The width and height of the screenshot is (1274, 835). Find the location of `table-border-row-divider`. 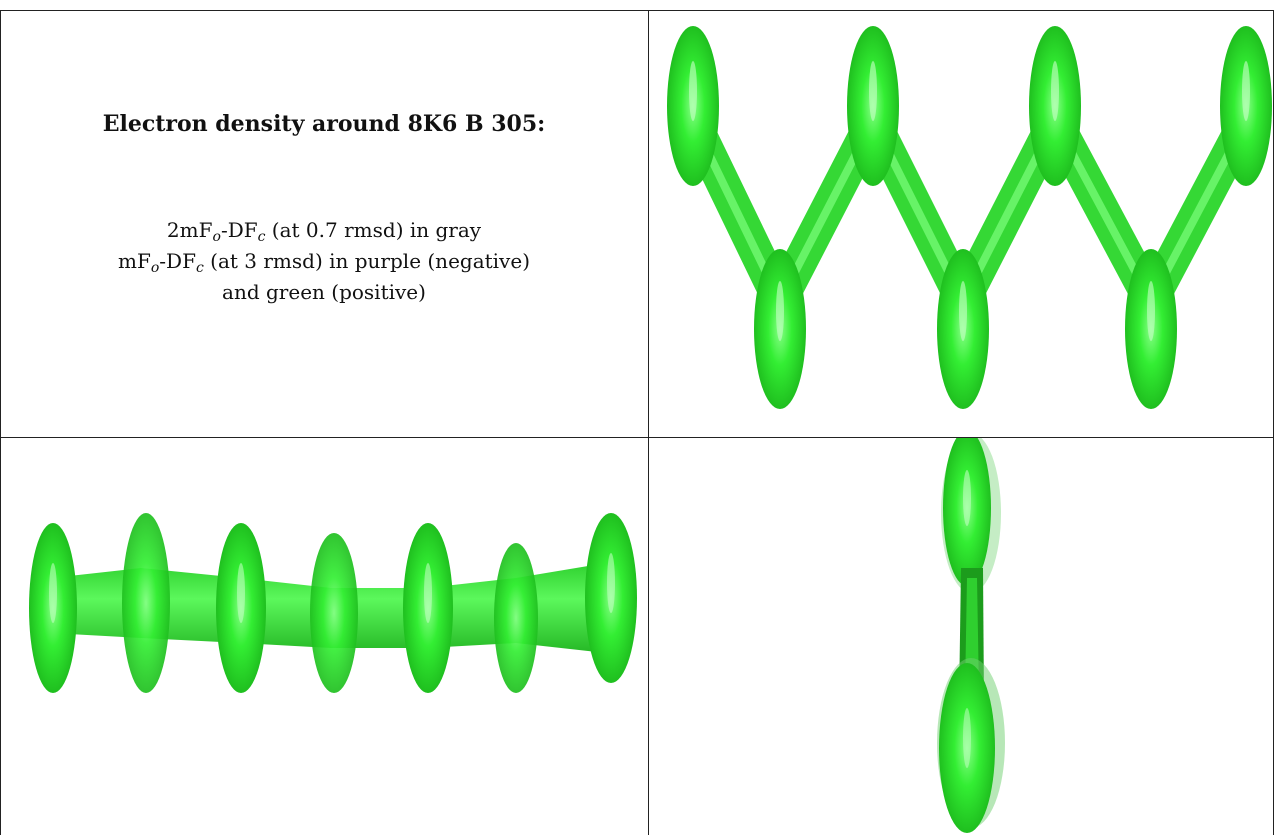

table-border-row-divider is located at coordinates (637, 437).